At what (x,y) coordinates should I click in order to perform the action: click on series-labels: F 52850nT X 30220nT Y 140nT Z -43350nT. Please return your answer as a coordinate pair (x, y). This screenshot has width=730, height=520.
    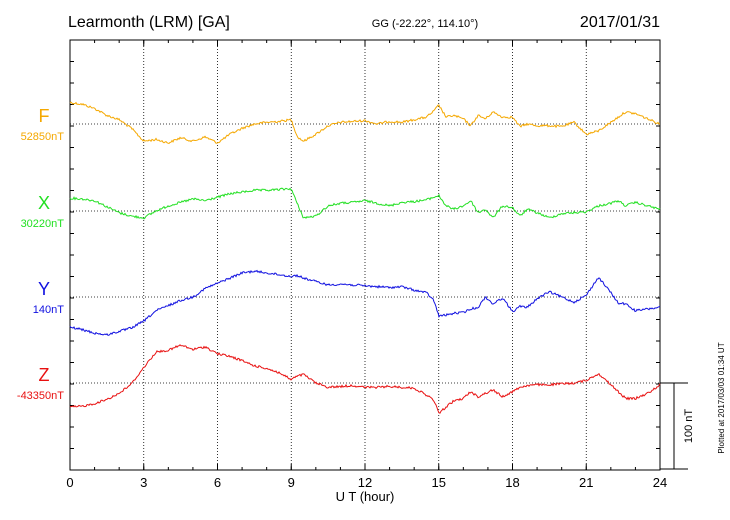
    Looking at the image, I should click on (40, 254).